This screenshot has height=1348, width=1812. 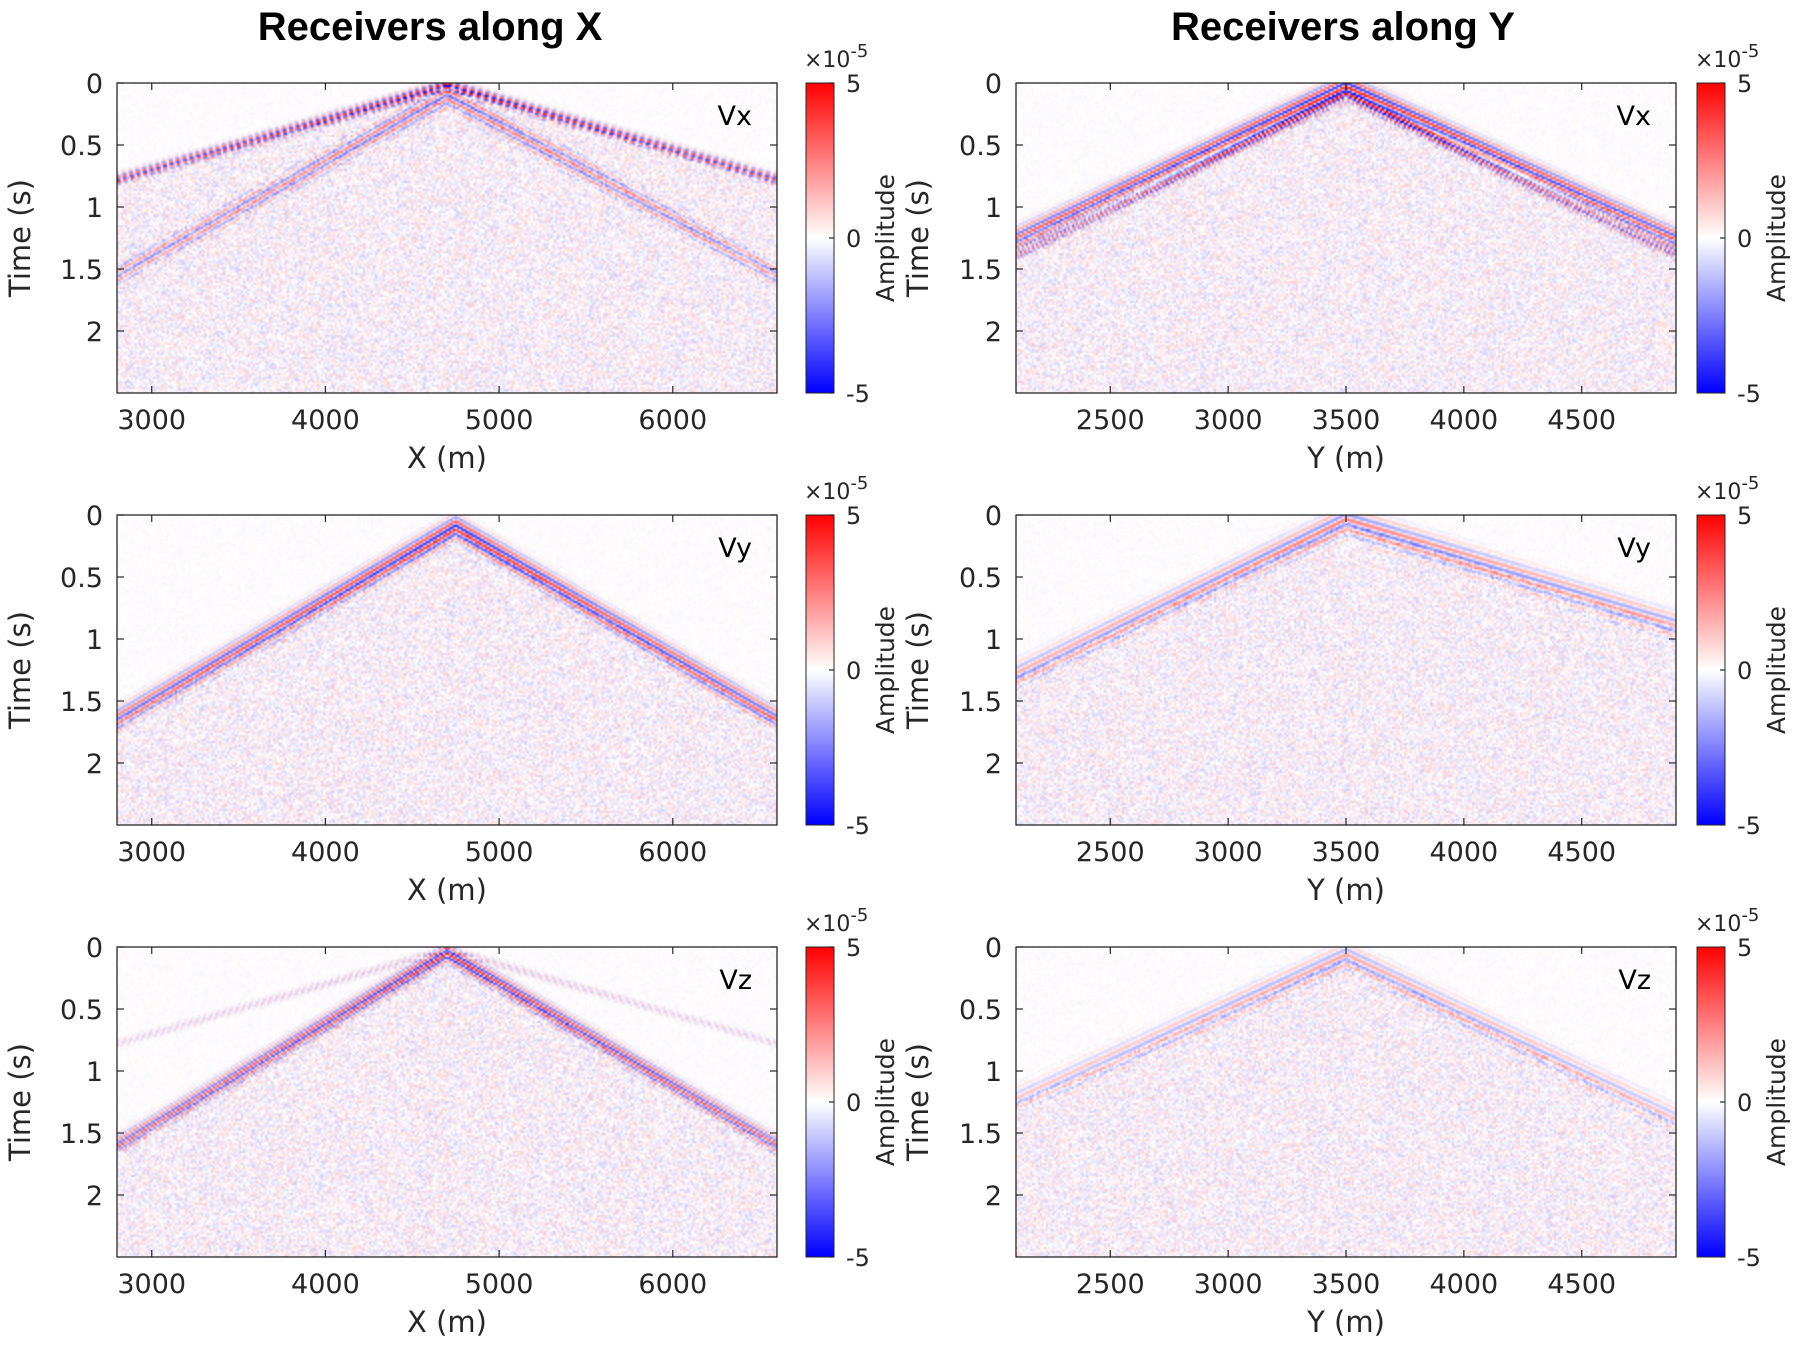 I want to click on x-tick-label: 4500, so click(x=1581, y=1284).